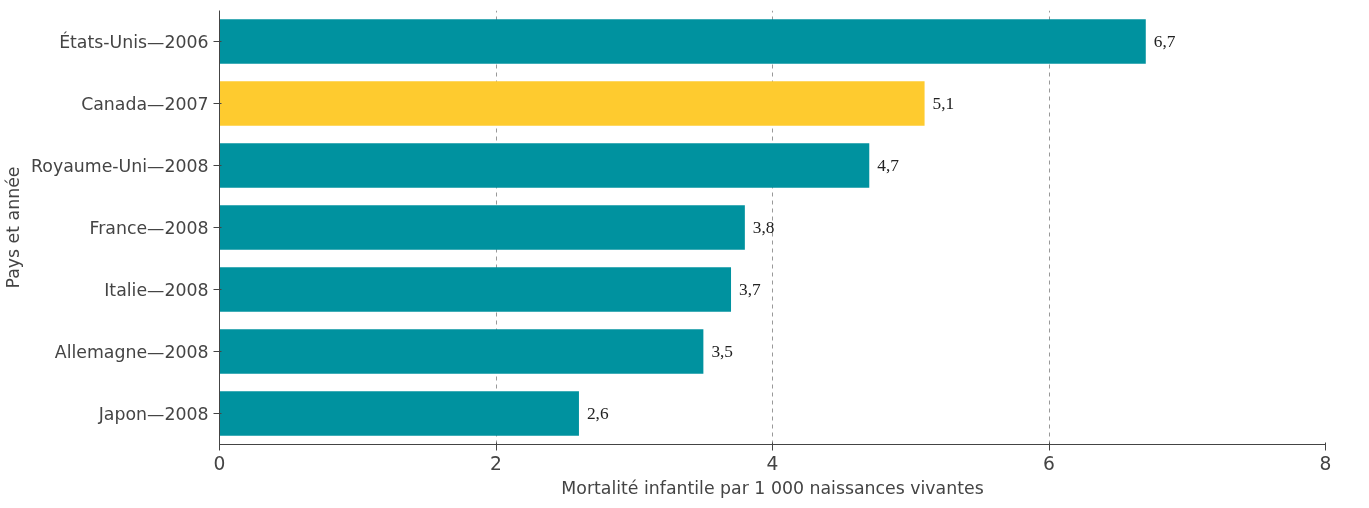 Image resolution: width=1369 pixels, height=508 pixels. Describe the element at coordinates (153, 413) in the screenshot. I see `y-tick-label: Japon—2008` at that location.